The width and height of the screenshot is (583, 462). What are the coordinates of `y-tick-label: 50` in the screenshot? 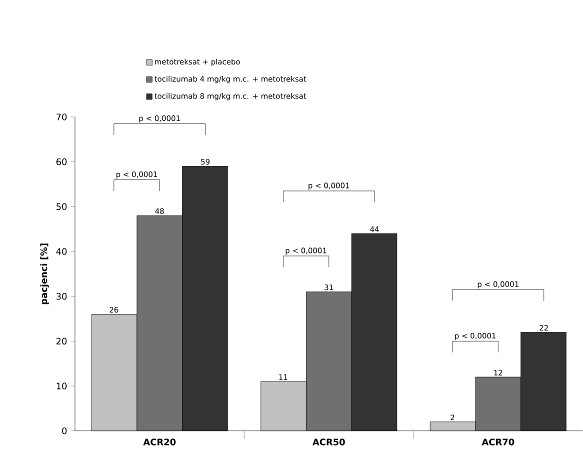 It's located at (61, 206).